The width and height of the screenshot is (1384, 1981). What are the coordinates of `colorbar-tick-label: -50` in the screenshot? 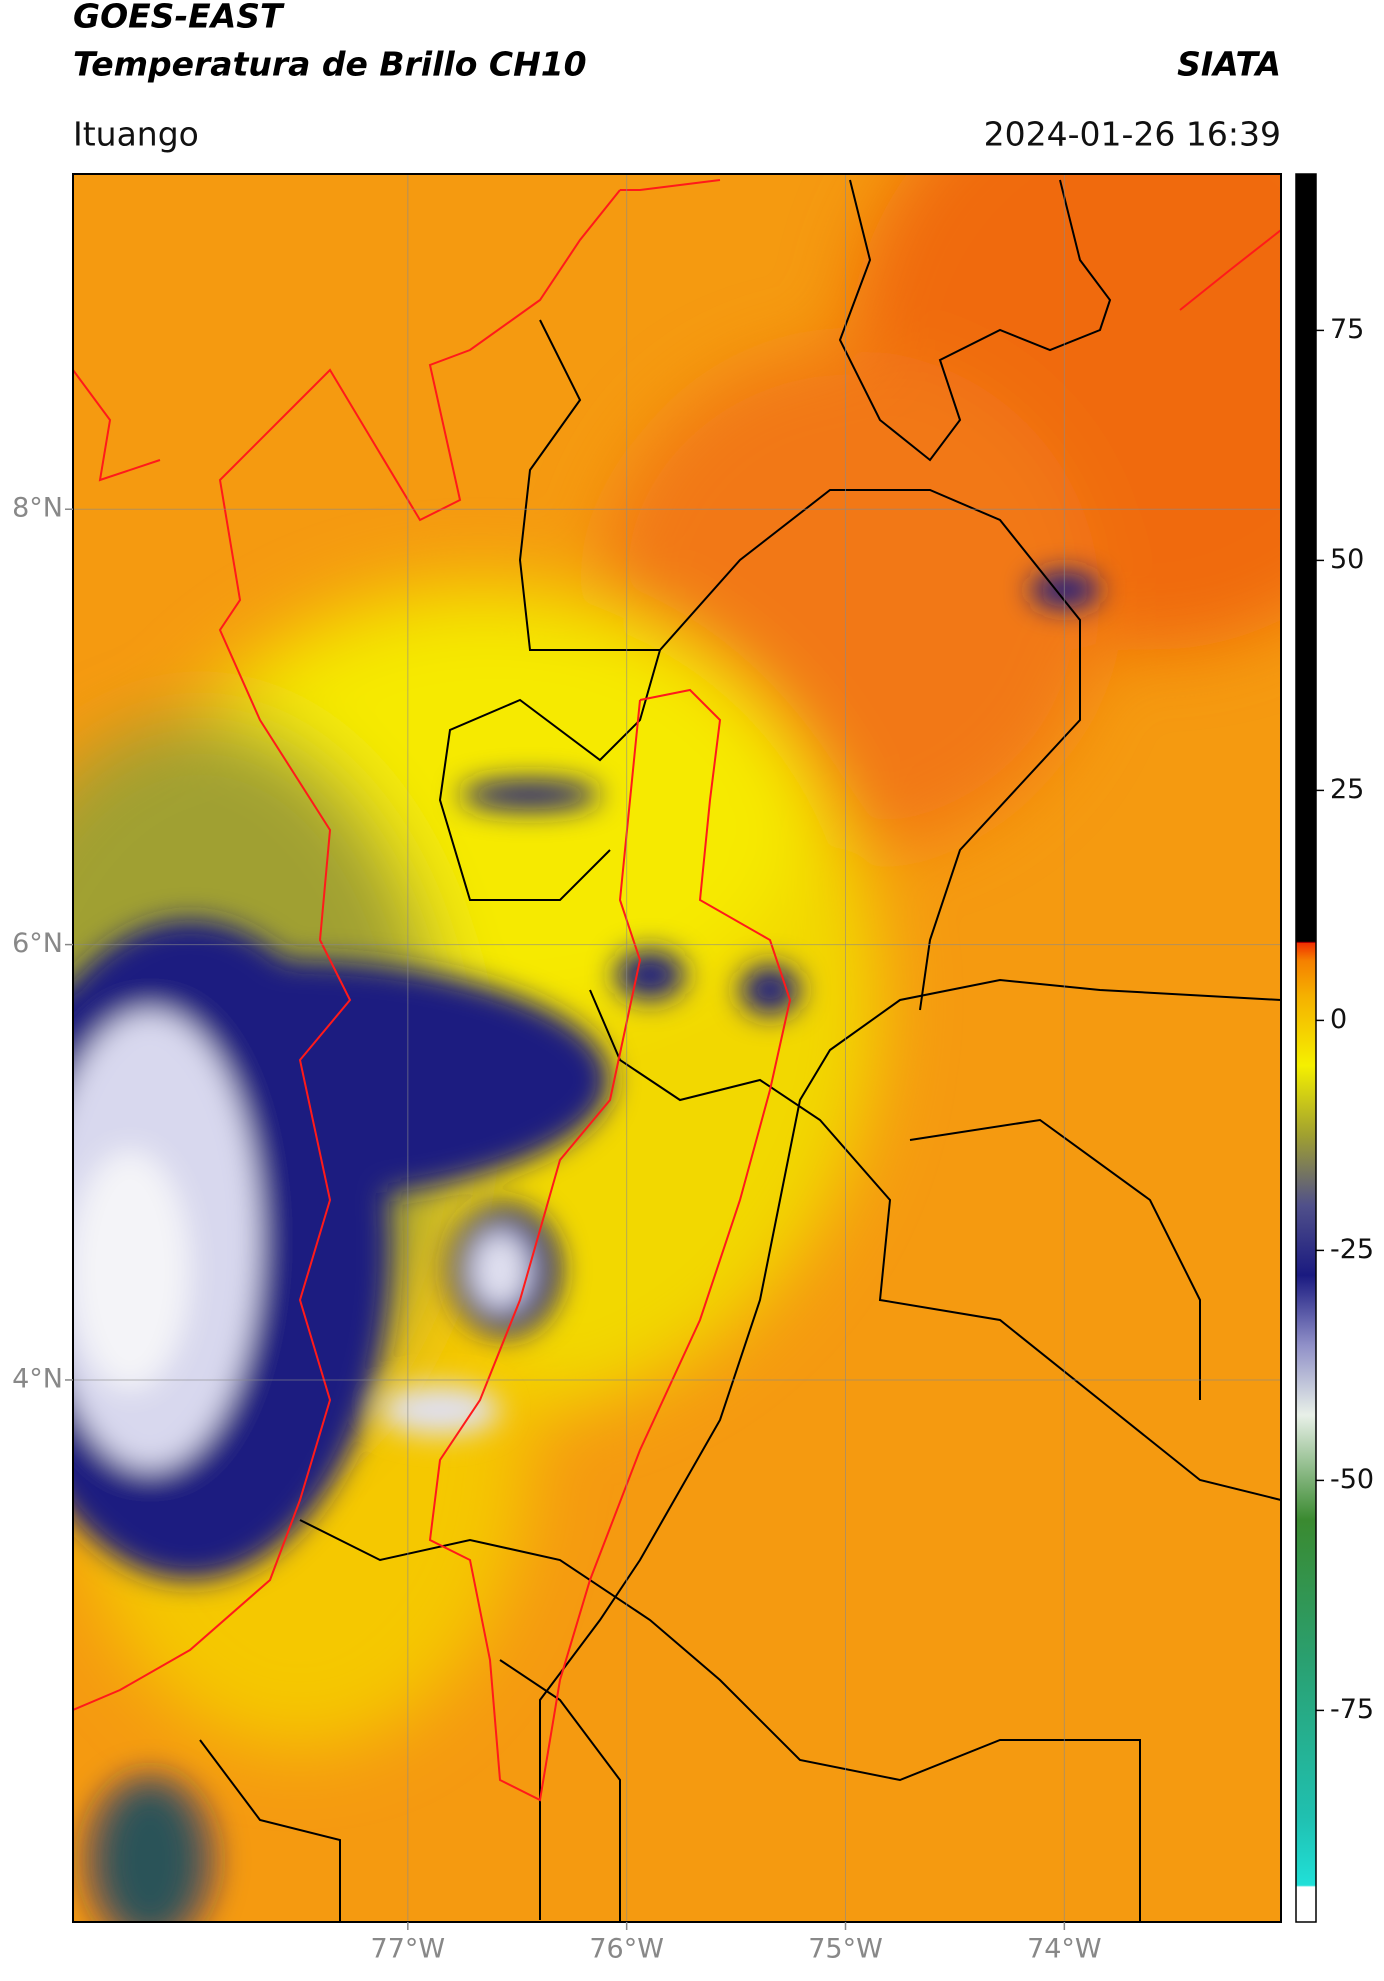 It's located at (1352, 1479).